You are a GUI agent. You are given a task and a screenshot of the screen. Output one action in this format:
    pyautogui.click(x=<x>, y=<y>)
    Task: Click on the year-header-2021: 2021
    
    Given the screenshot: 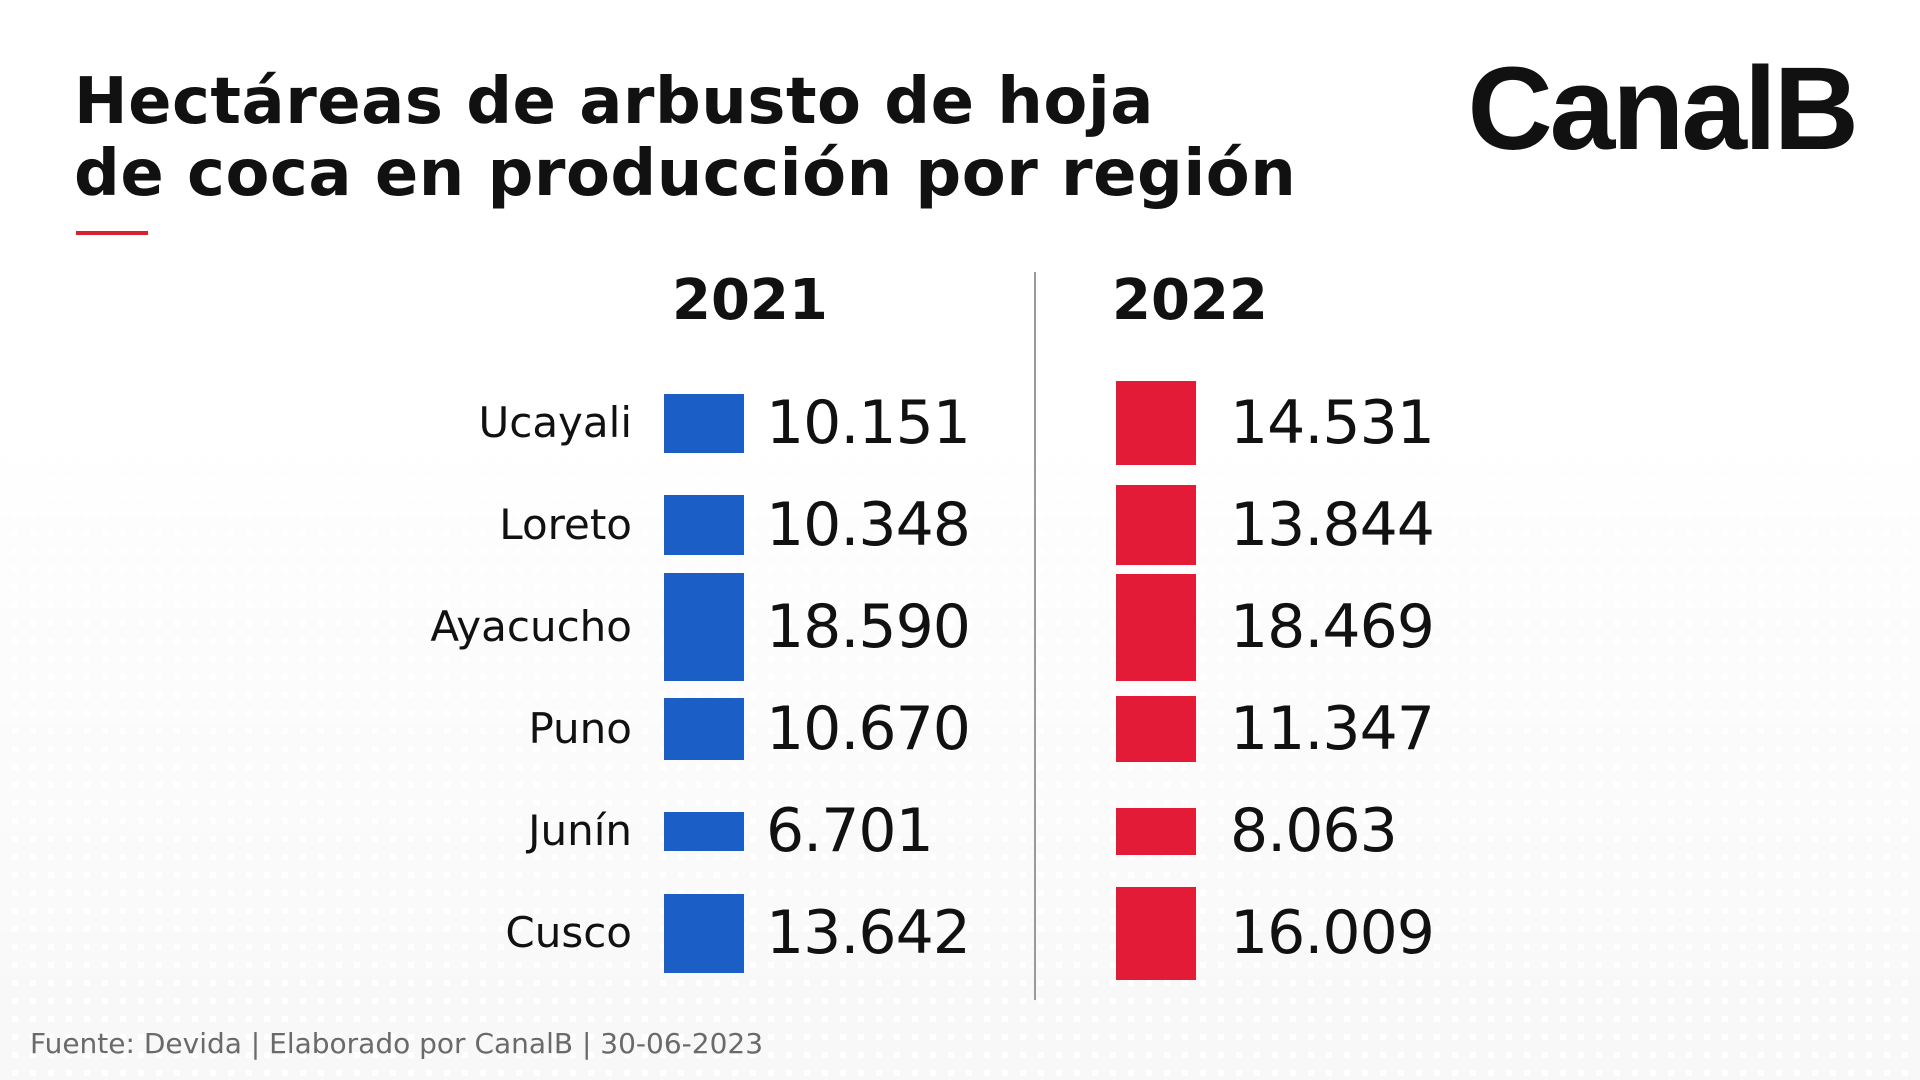 What is the action you would take?
    pyautogui.click(x=750, y=300)
    